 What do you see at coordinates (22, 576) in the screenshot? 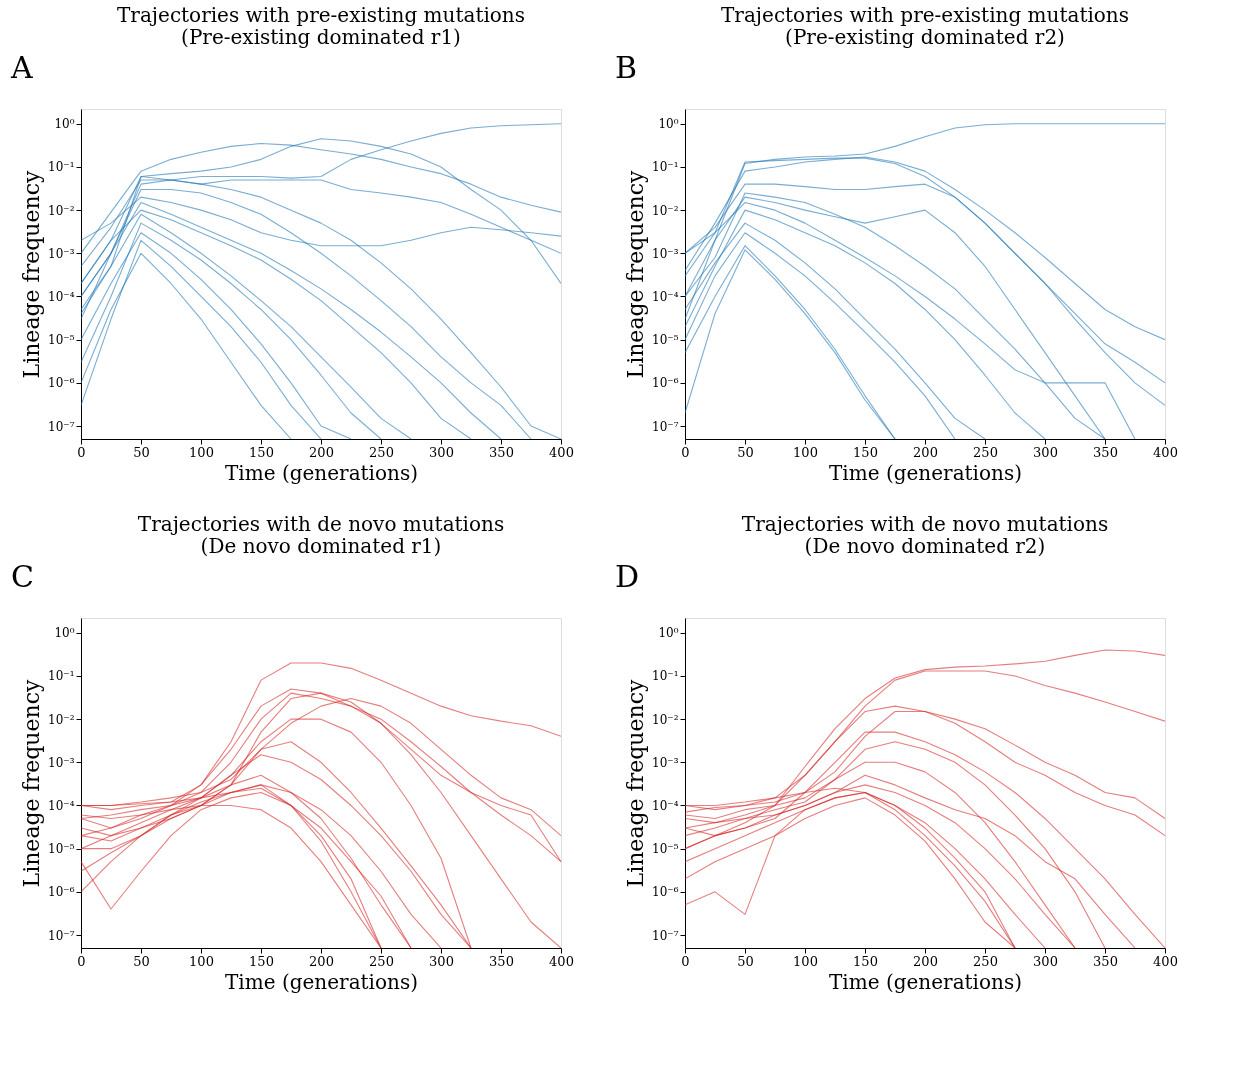
I see `text: C` at bounding box center [22, 576].